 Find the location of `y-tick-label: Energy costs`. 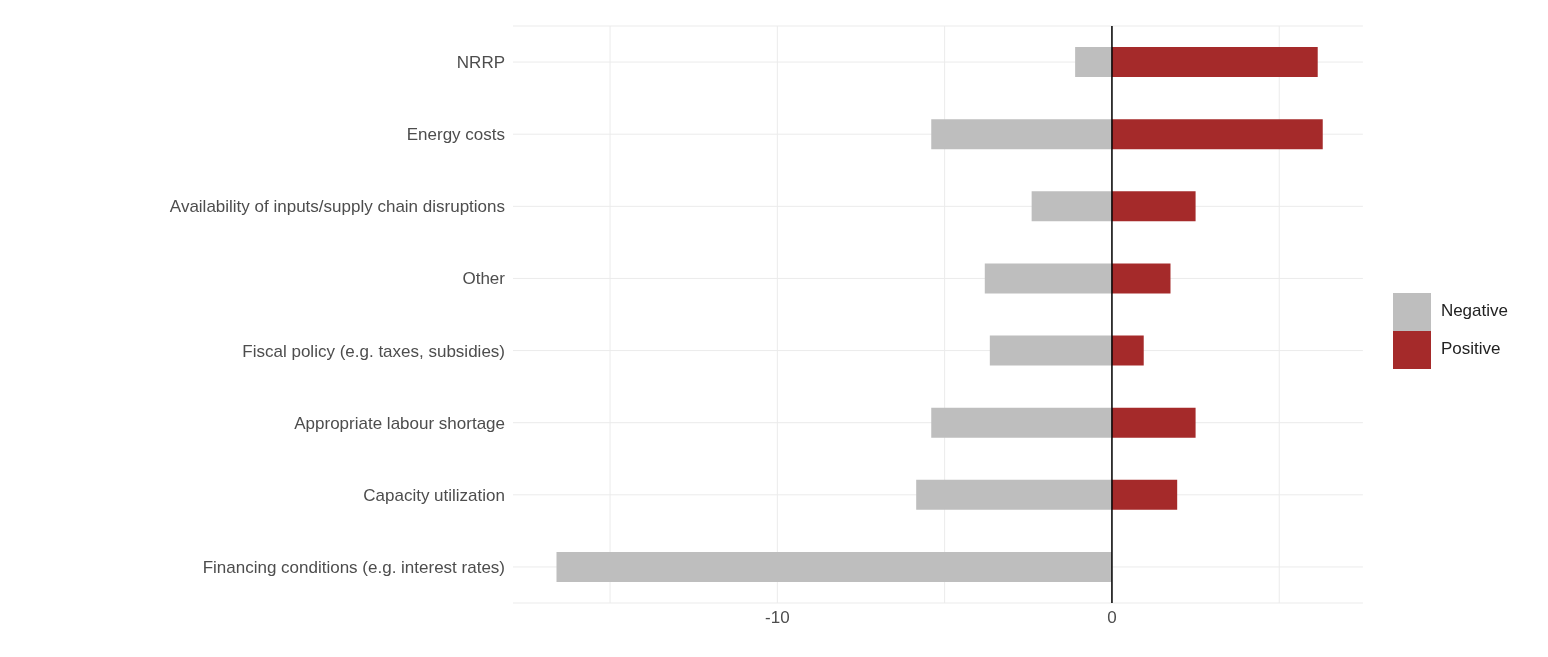

y-tick-label: Energy costs is located at coordinates (455, 135).